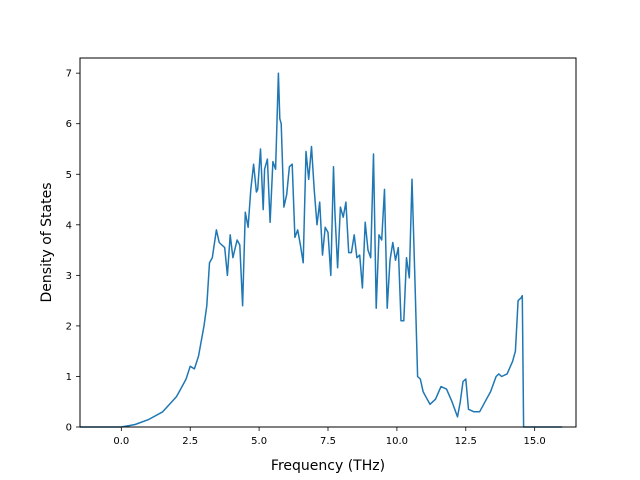  I want to click on y-axis-ticks: 0 1 2 3 4 5 6 7, so click(73, 251).